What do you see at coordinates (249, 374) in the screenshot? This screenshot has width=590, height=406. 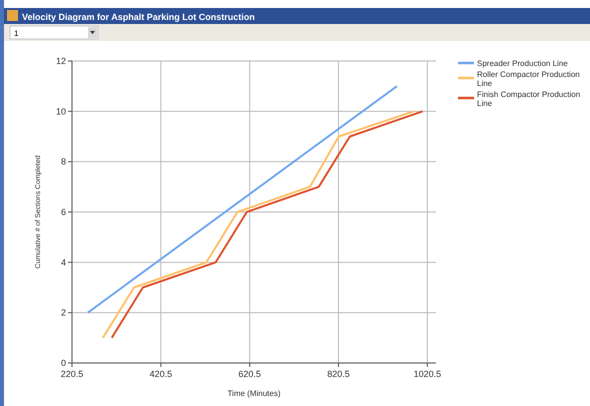 I see `x-tick-label: 620.5` at bounding box center [249, 374].